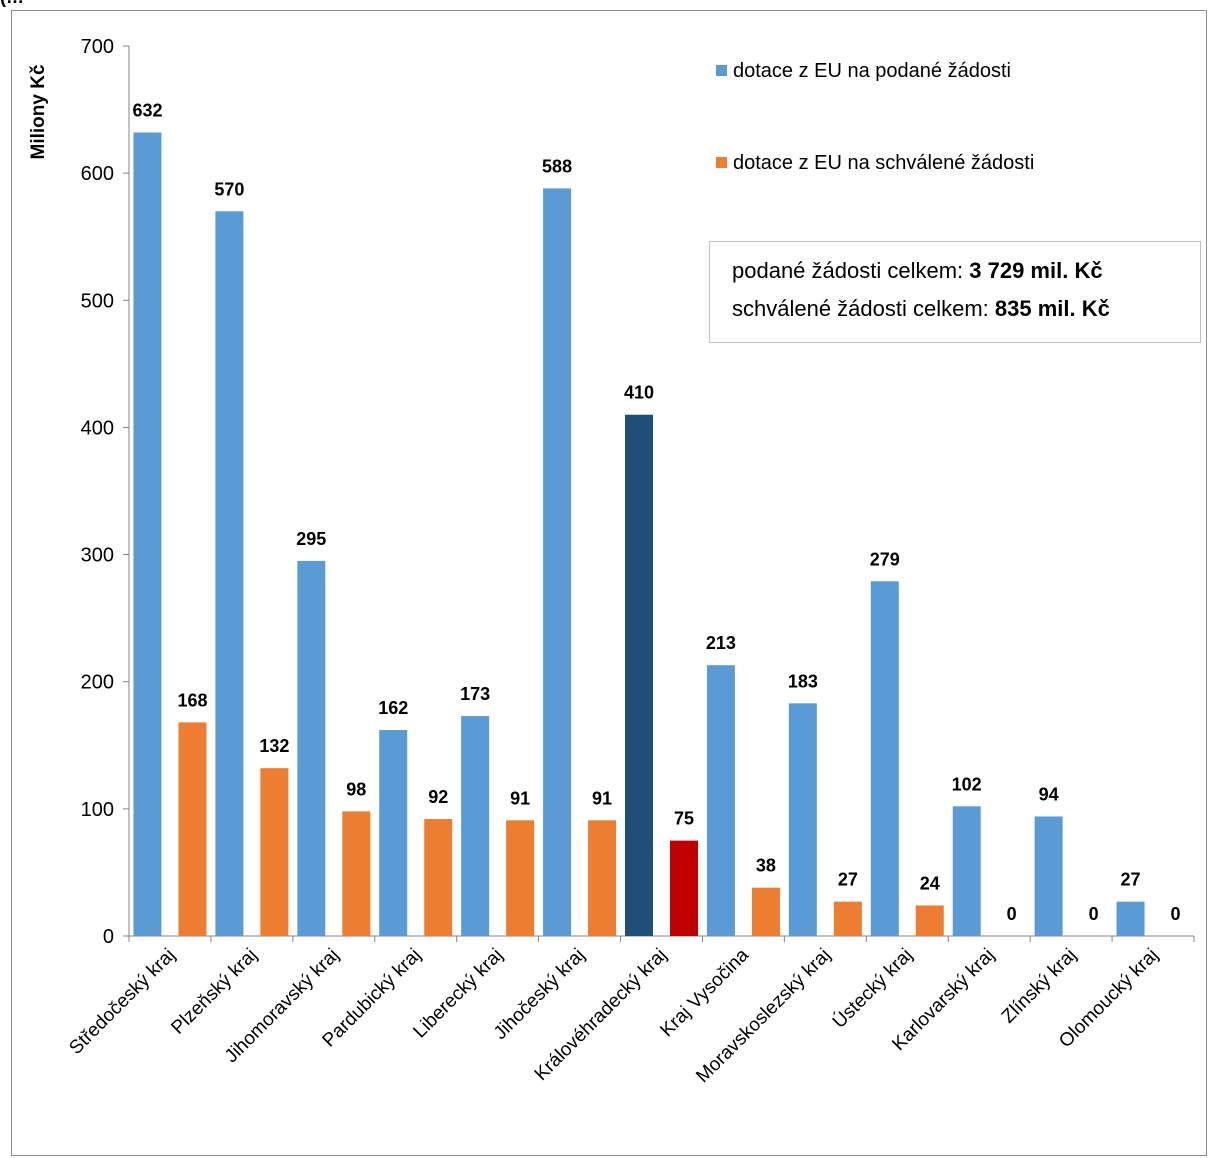 Image resolution: width=1209 pixels, height=1158 pixels. Describe the element at coordinates (766, 866) in the screenshot. I see `data-label: 38` at that location.